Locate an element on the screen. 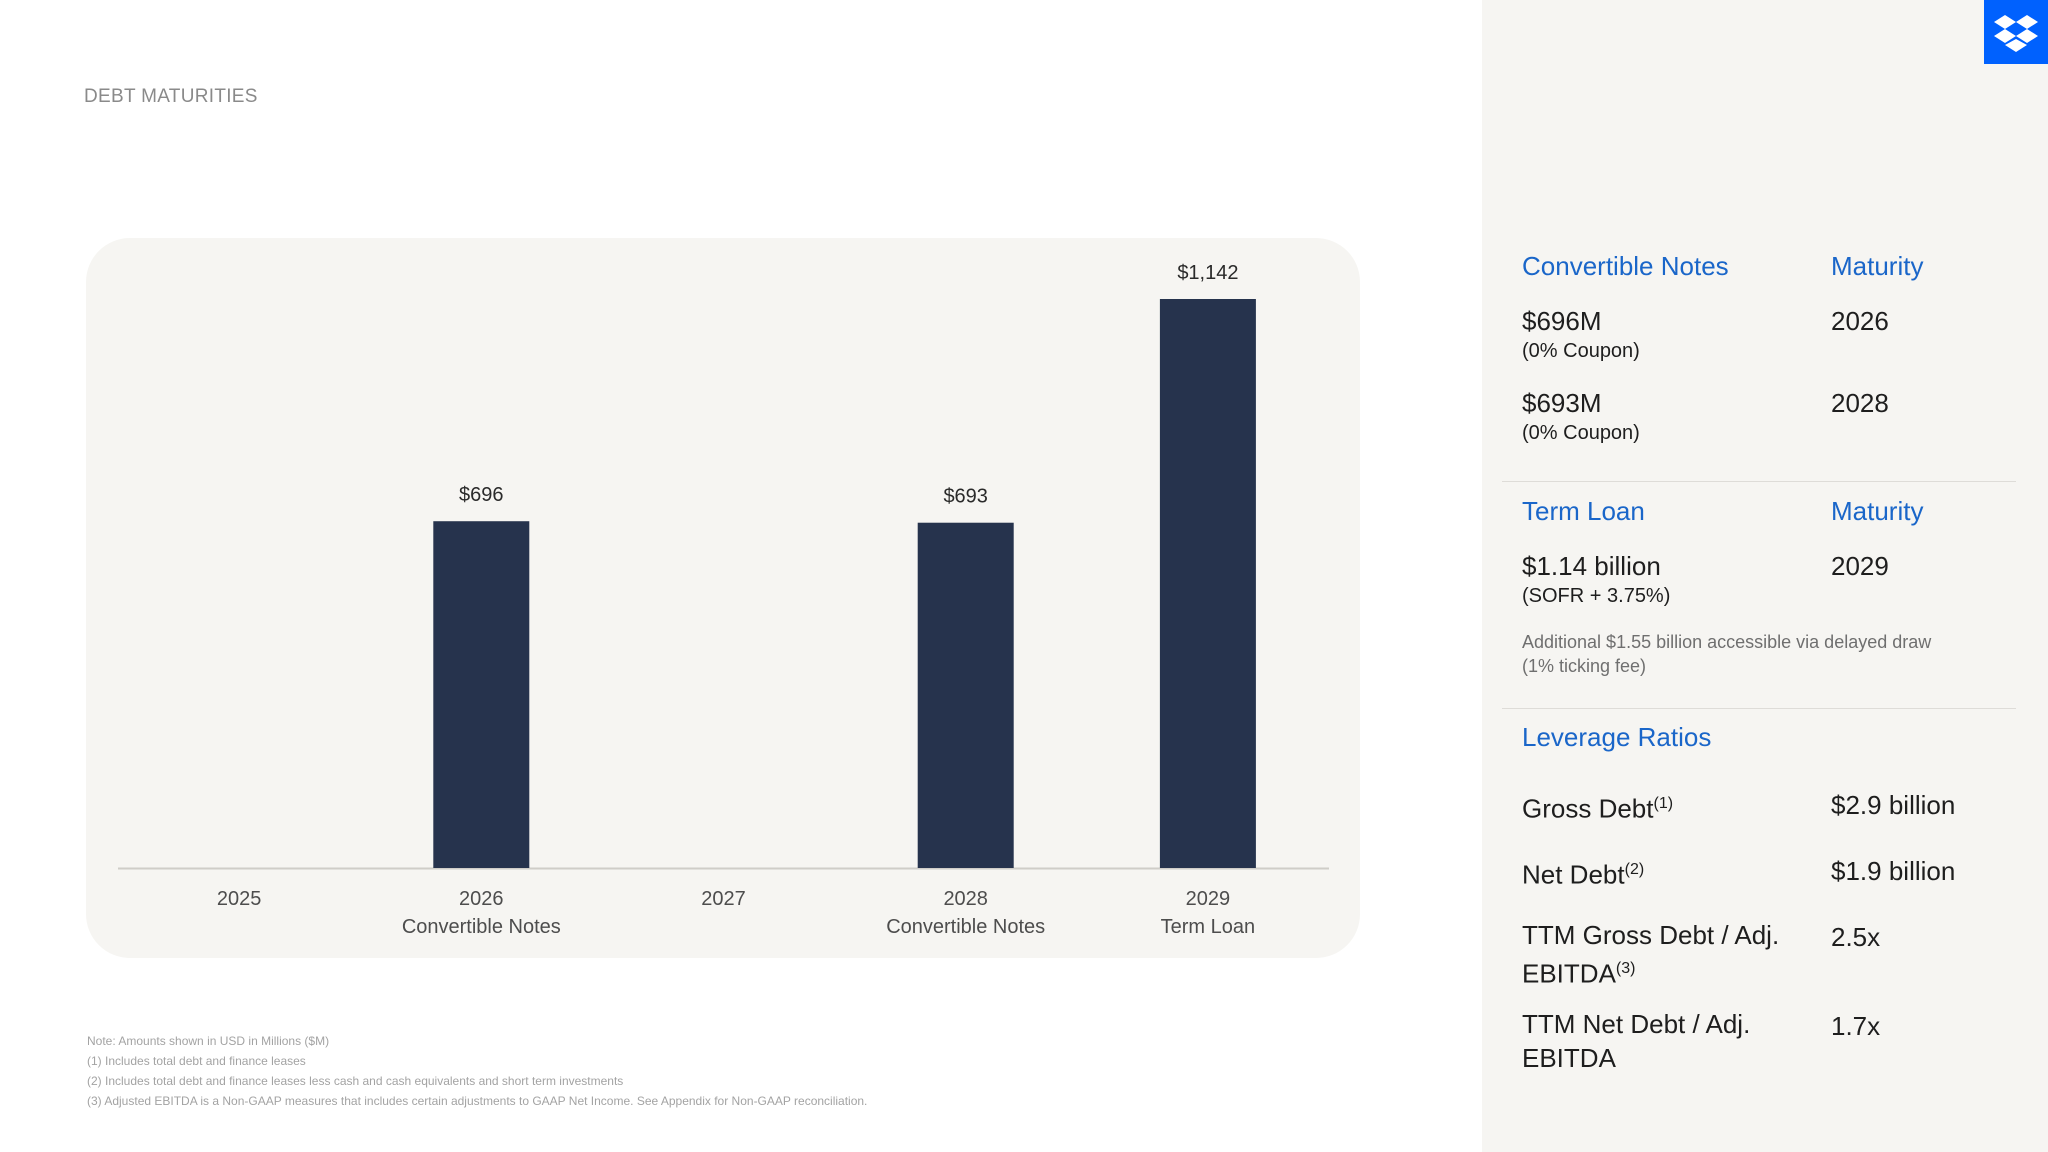  term-loan-maturity: 2029 is located at coordinates (1860, 566).